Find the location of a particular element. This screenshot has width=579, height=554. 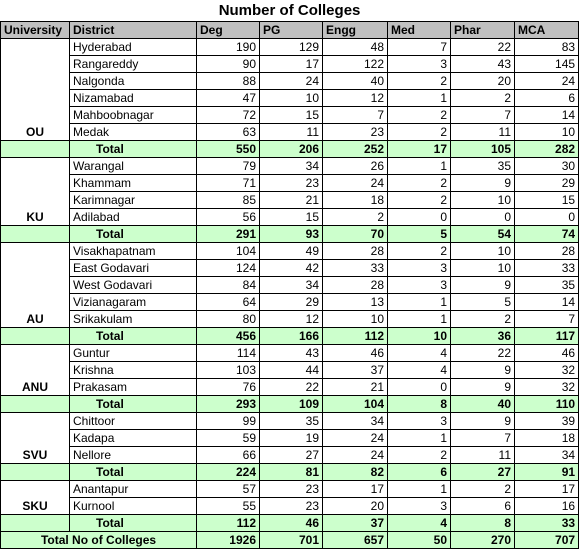

total-value: 109 is located at coordinates (291, 404).